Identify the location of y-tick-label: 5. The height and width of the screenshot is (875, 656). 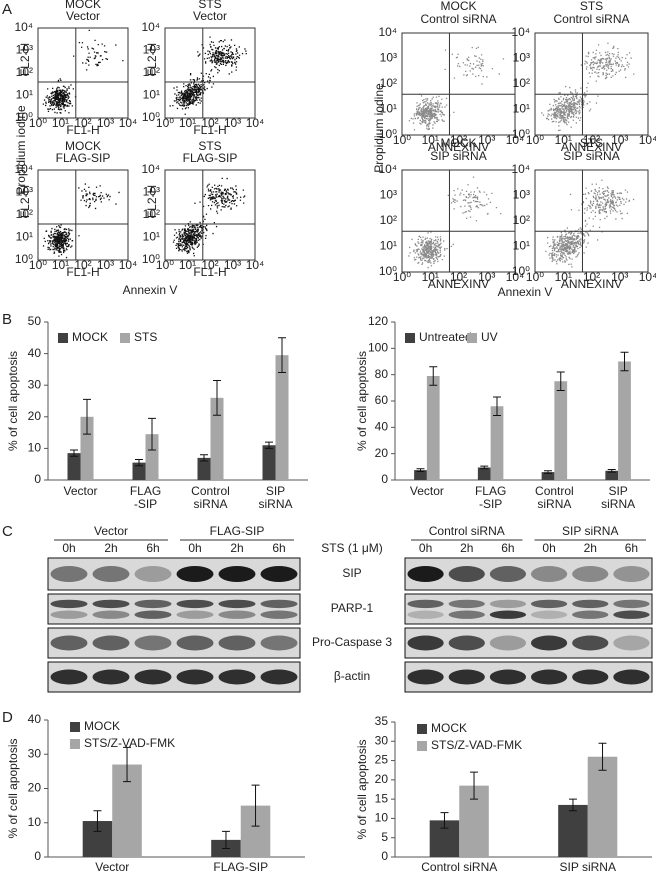
(384, 837).